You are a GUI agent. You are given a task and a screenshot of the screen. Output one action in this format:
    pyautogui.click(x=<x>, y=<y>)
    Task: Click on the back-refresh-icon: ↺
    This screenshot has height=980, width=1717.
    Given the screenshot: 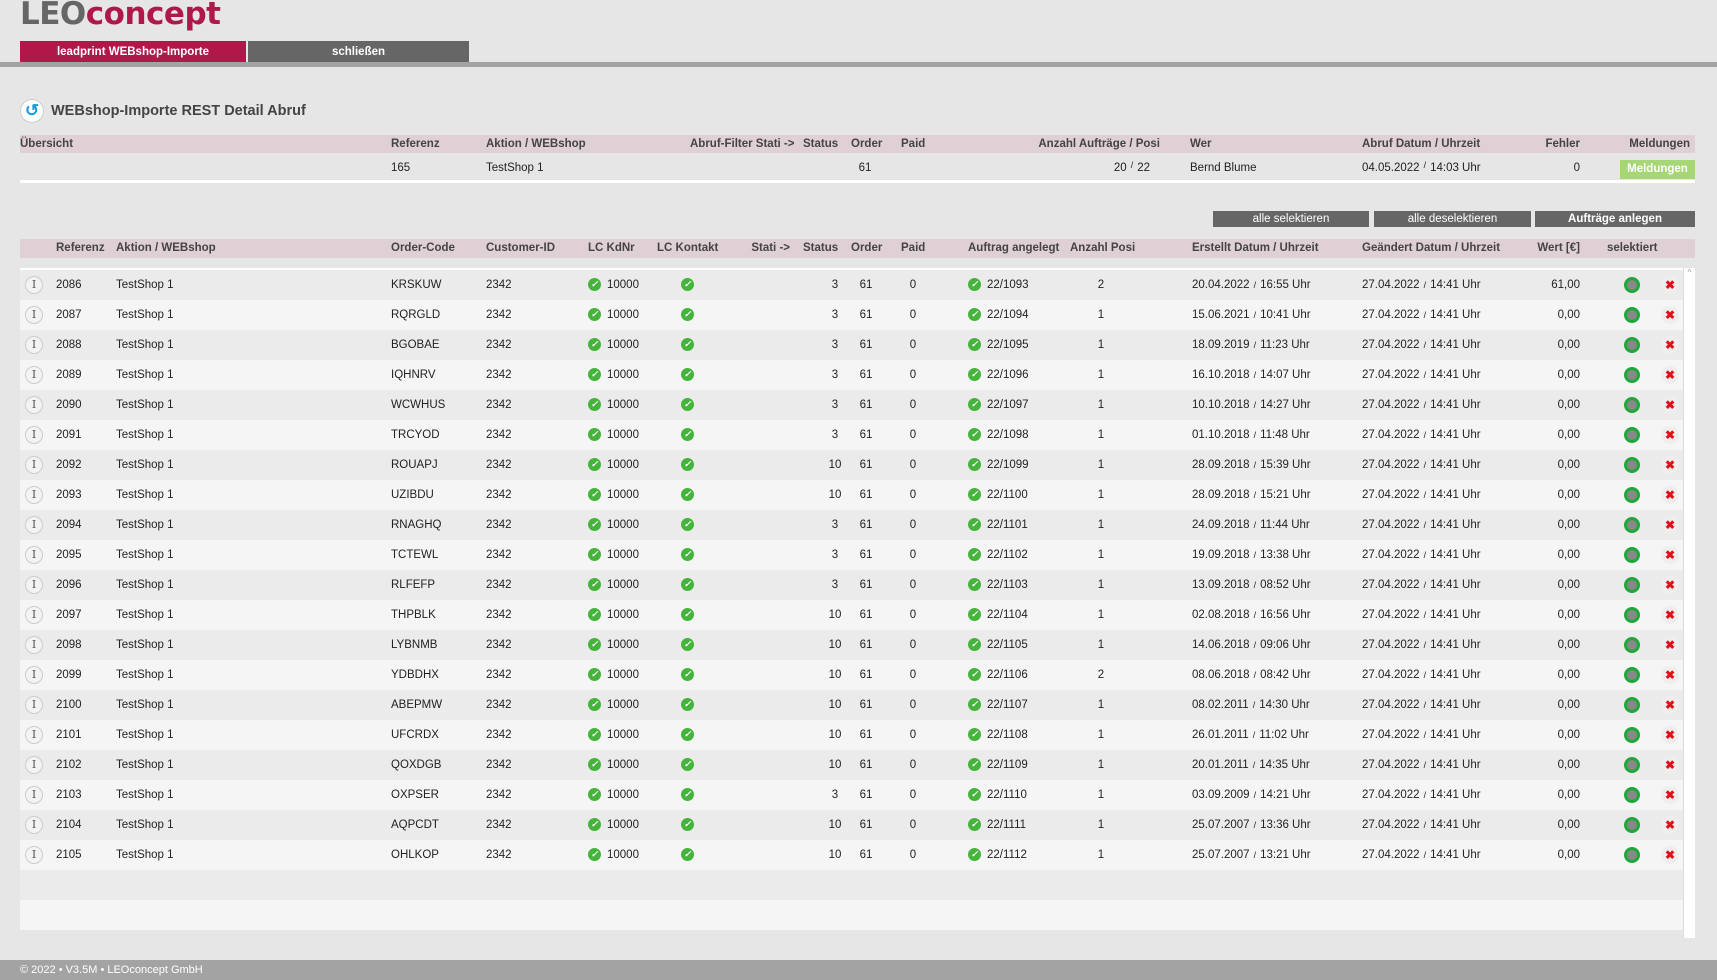 What is the action you would take?
    pyautogui.click(x=32, y=111)
    